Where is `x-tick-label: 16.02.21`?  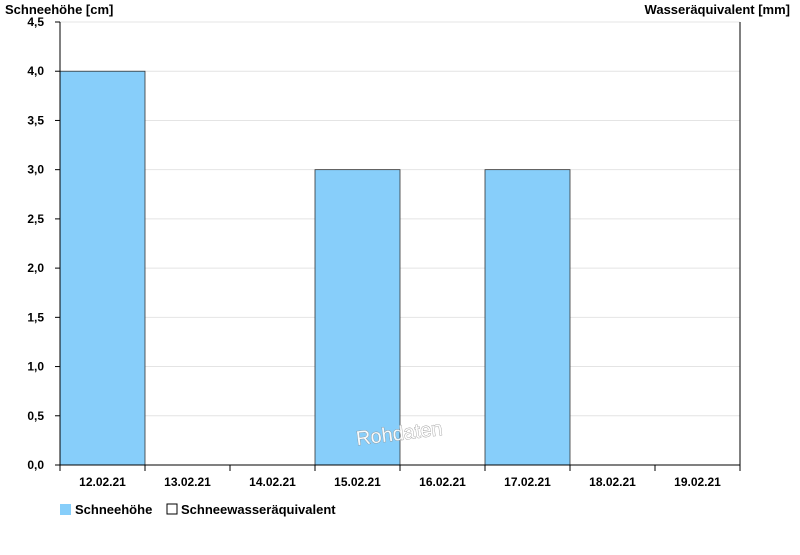 x-tick-label: 16.02.21 is located at coordinates (442, 482).